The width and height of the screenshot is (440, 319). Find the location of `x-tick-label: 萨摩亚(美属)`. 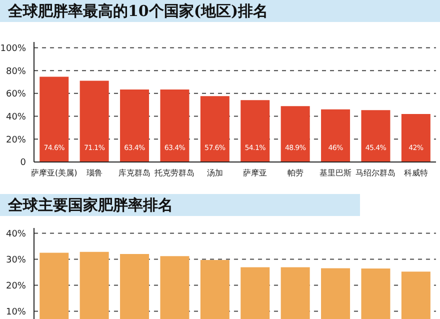

x-tick-label: 萨摩亚(美属) is located at coordinates (54, 173).